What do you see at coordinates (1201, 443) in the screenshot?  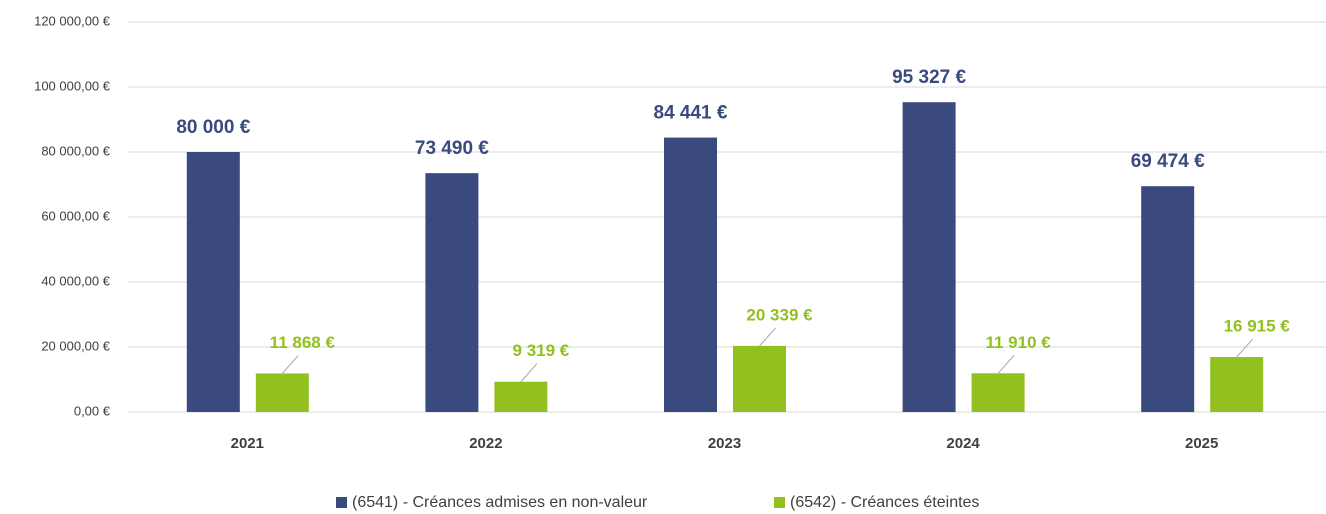 I see `x-tick-label: 2025` at bounding box center [1201, 443].